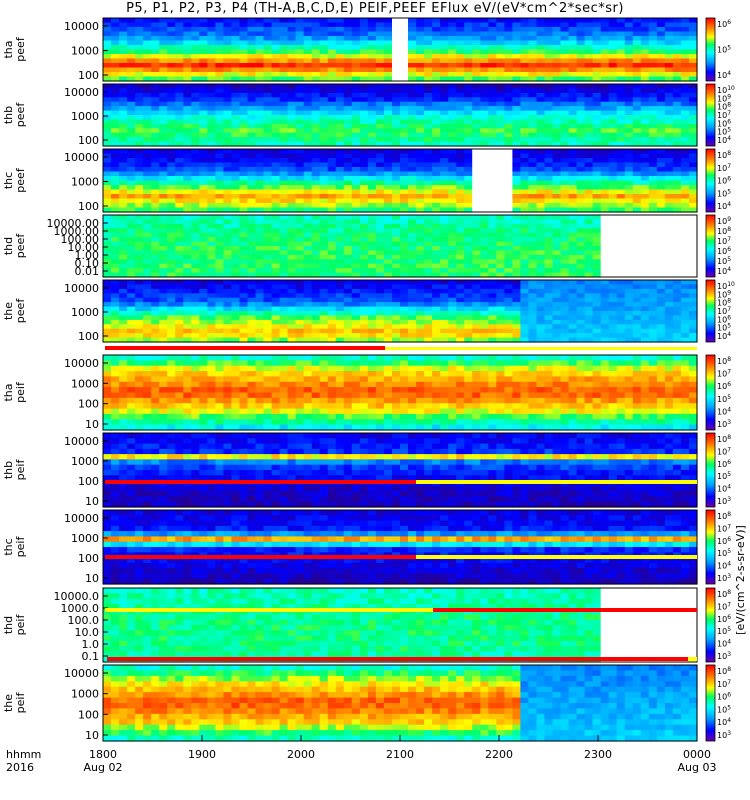 The height and width of the screenshot is (800, 750). Describe the element at coordinates (77, 596) in the screenshot. I see `y-tick-label: 10000.0` at that location.